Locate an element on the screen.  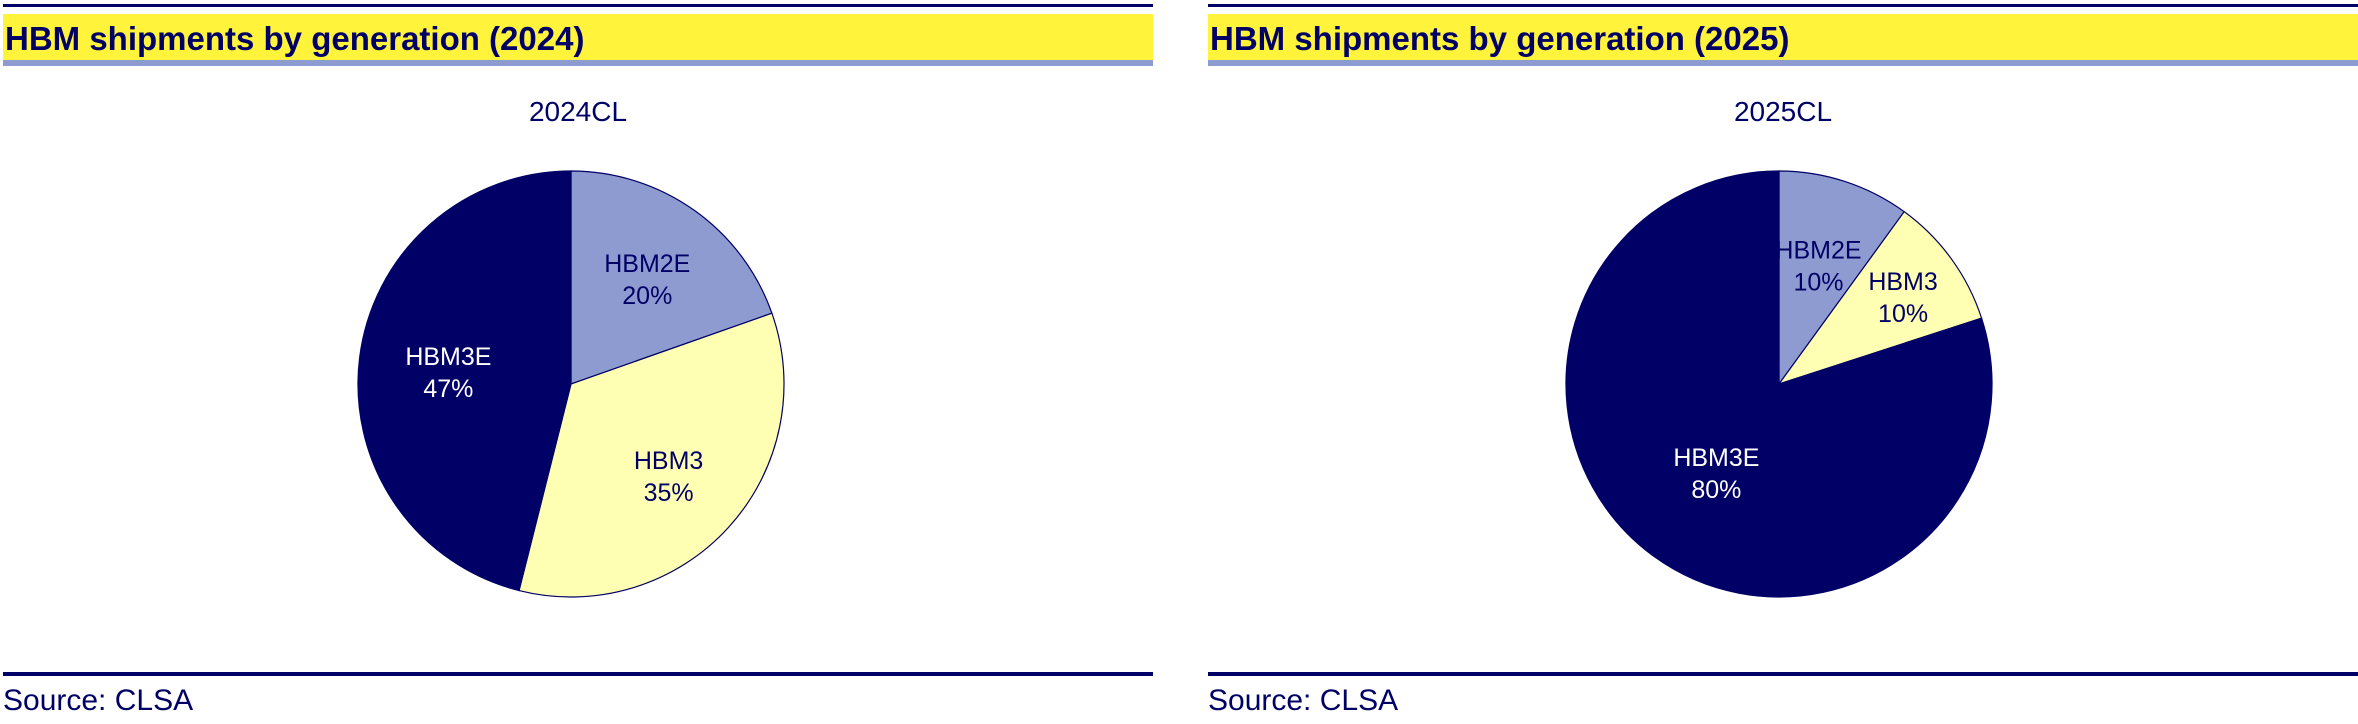
pie-label-value: 35% is located at coordinates (669, 493).